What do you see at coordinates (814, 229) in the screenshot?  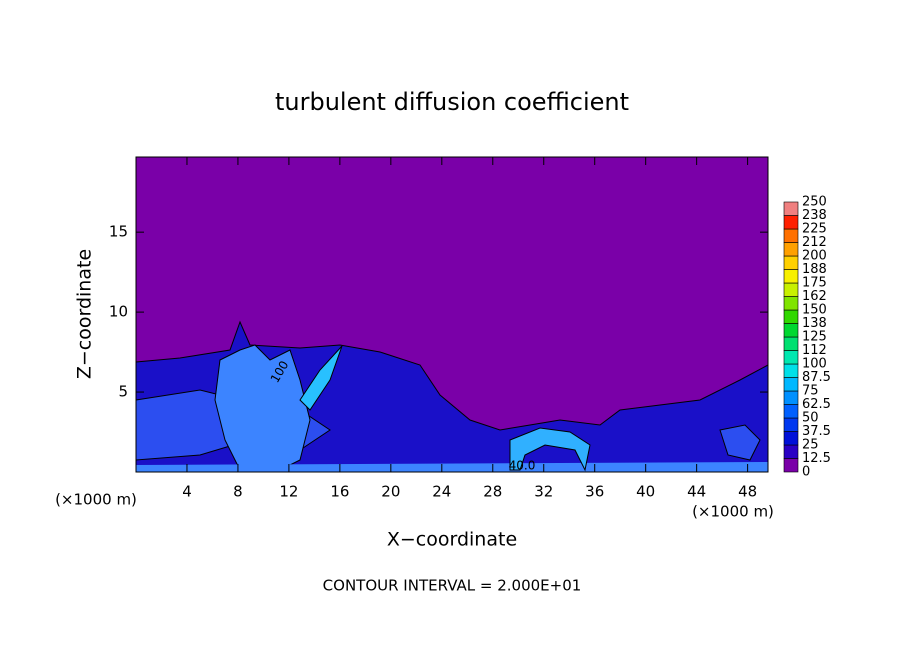 I see `colorbar-label: 225` at bounding box center [814, 229].